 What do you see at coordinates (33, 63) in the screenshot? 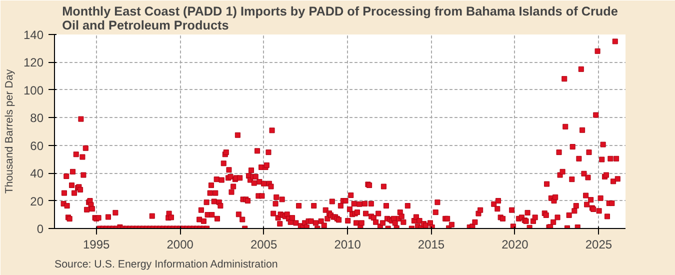
I see `y-tick-label: 120` at bounding box center [33, 63].